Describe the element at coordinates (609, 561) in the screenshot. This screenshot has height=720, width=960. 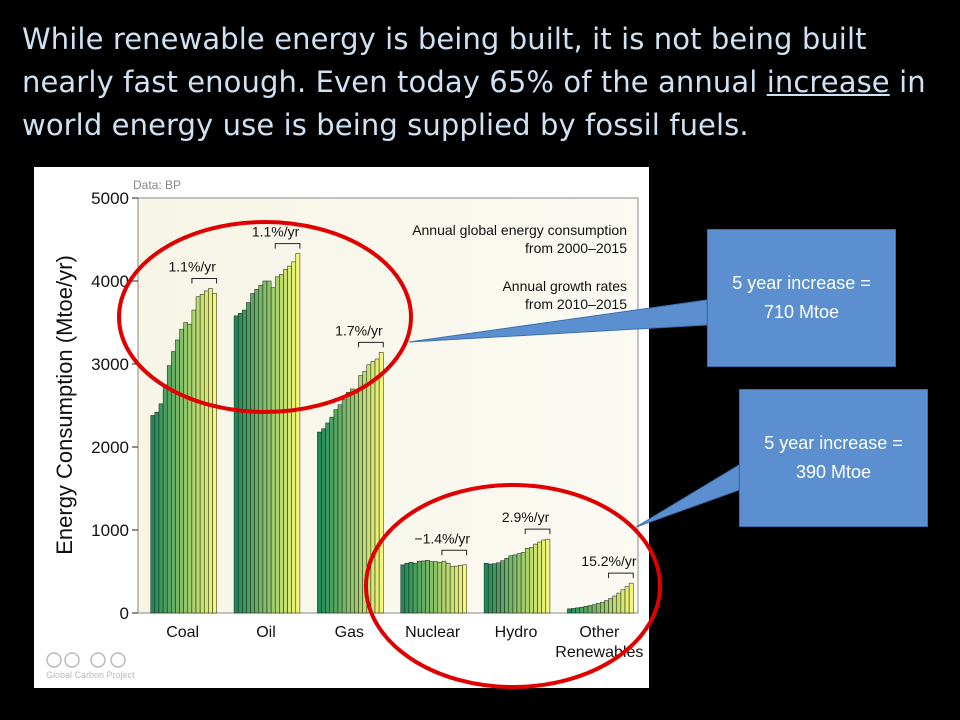
I see `growth-rate-label: 15.2%/yr` at that location.